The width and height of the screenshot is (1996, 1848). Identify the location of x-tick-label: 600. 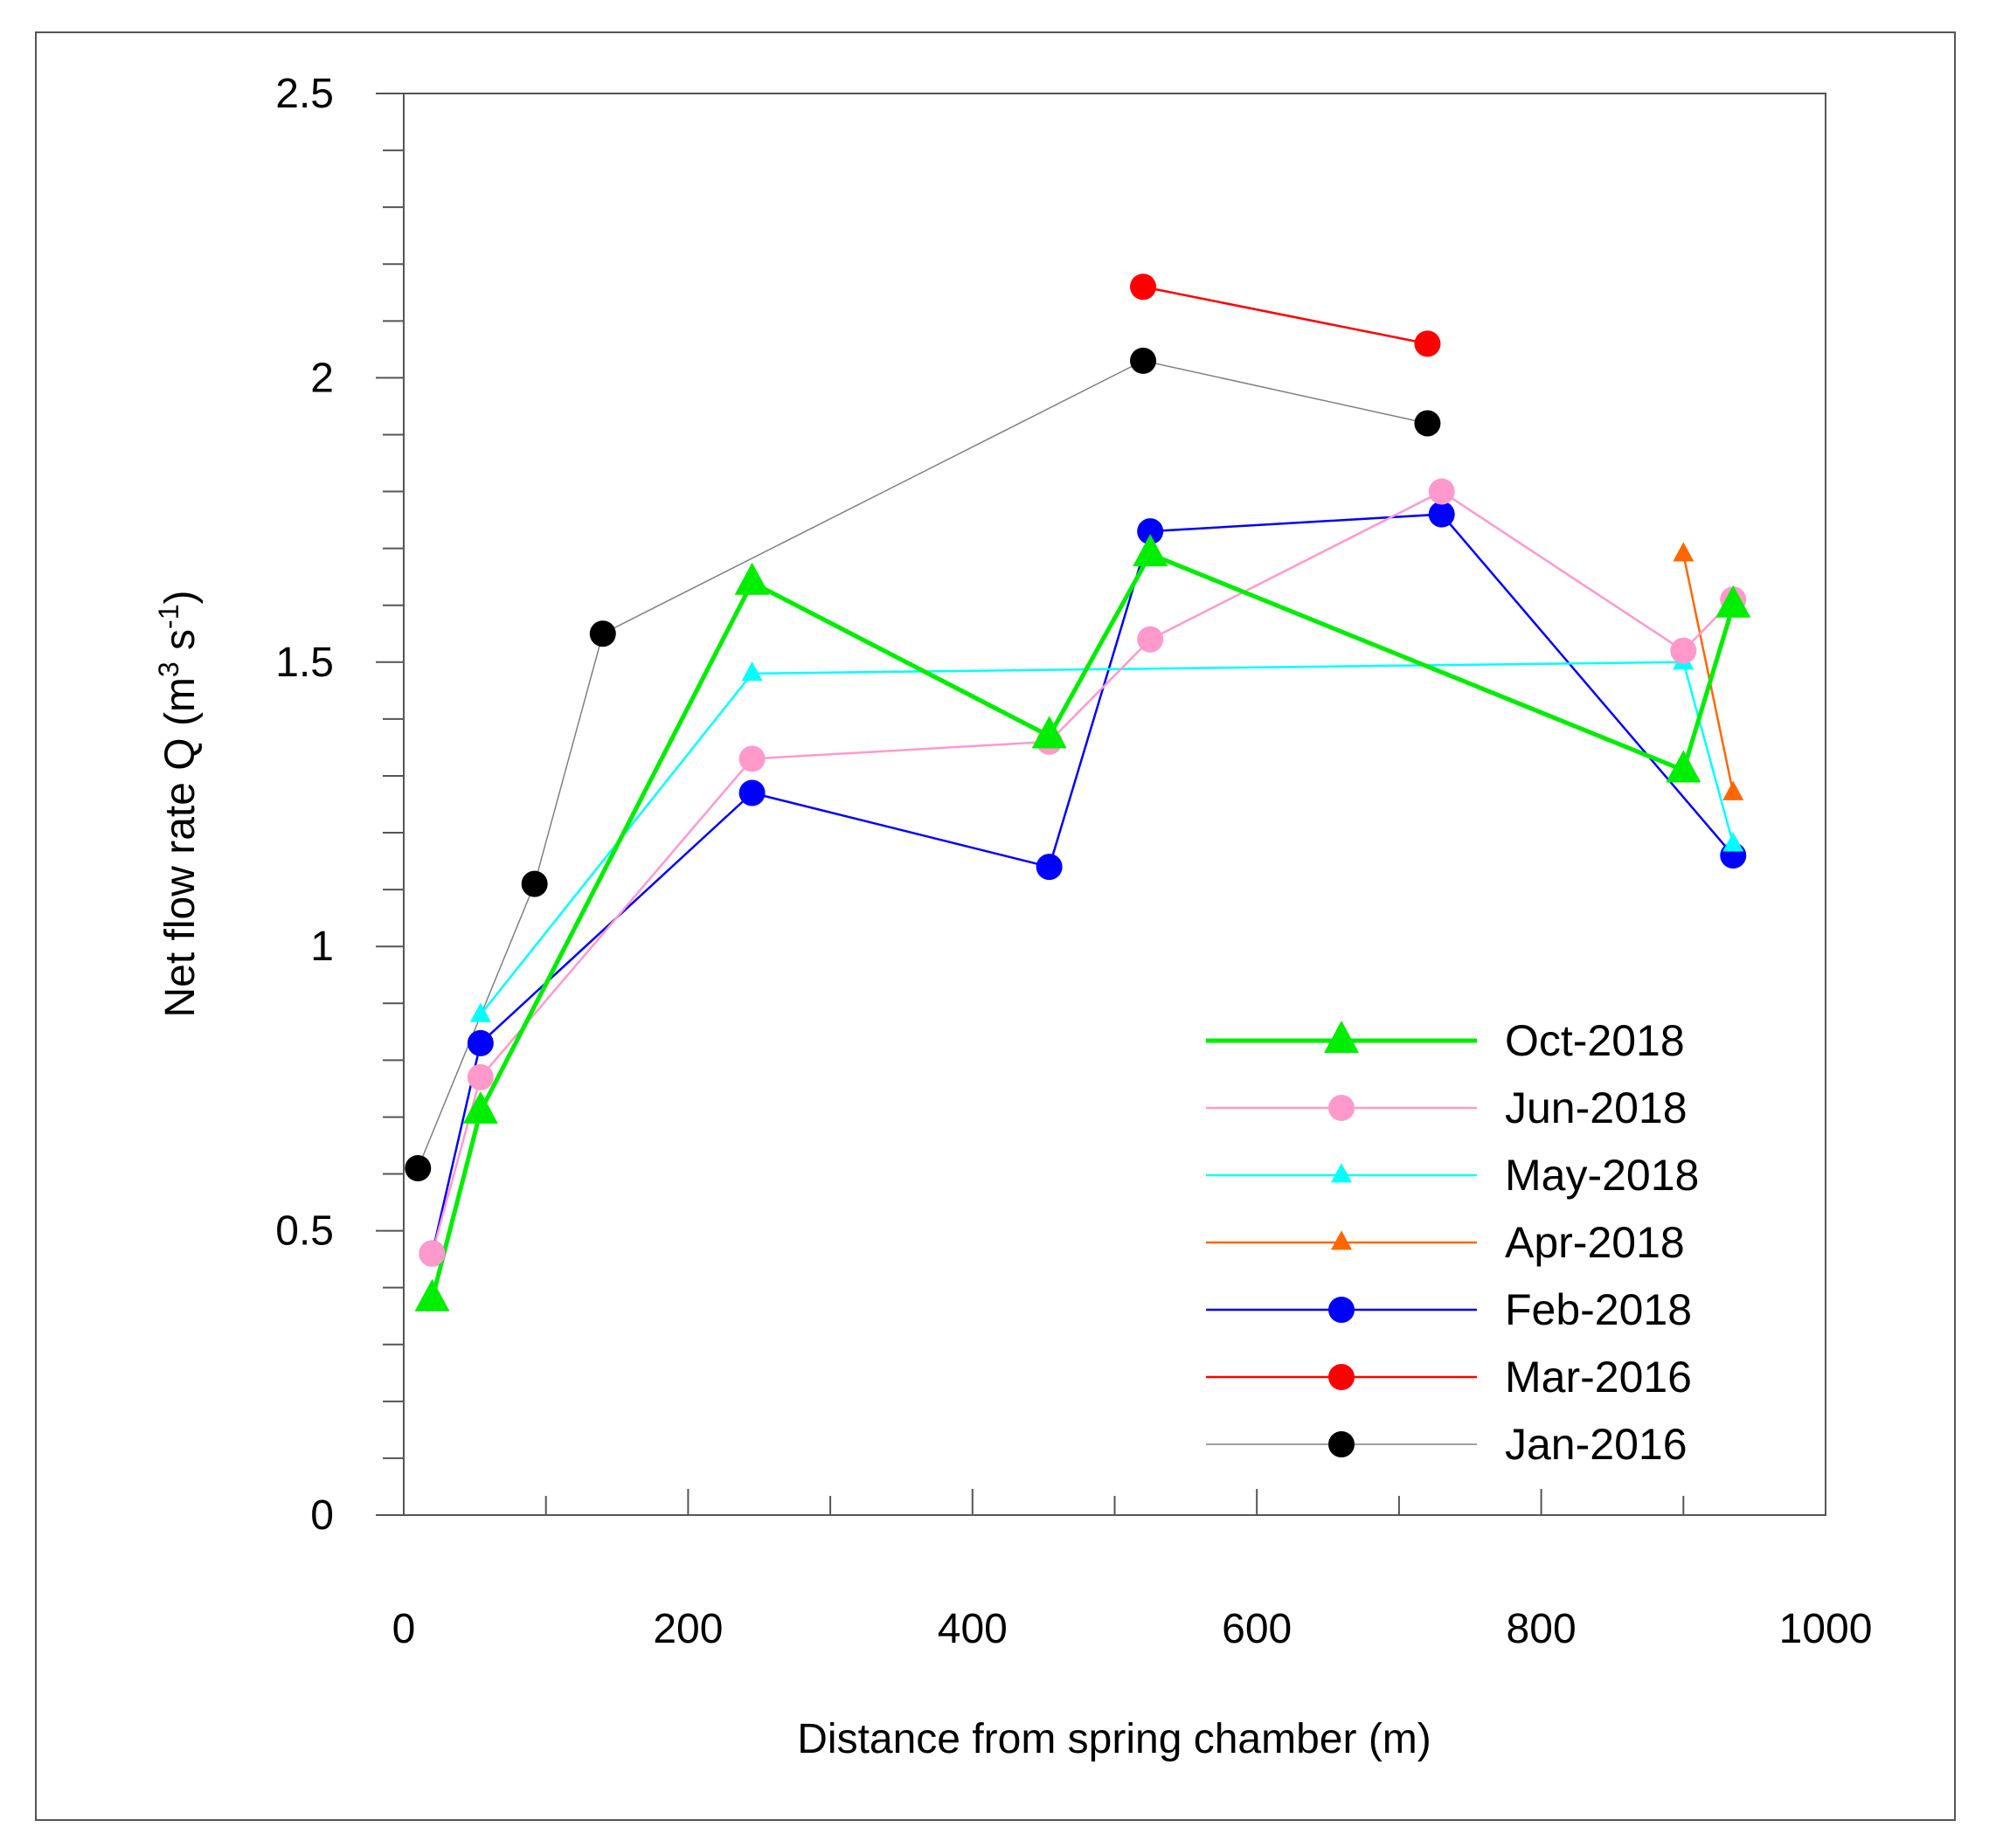
(1257, 1629).